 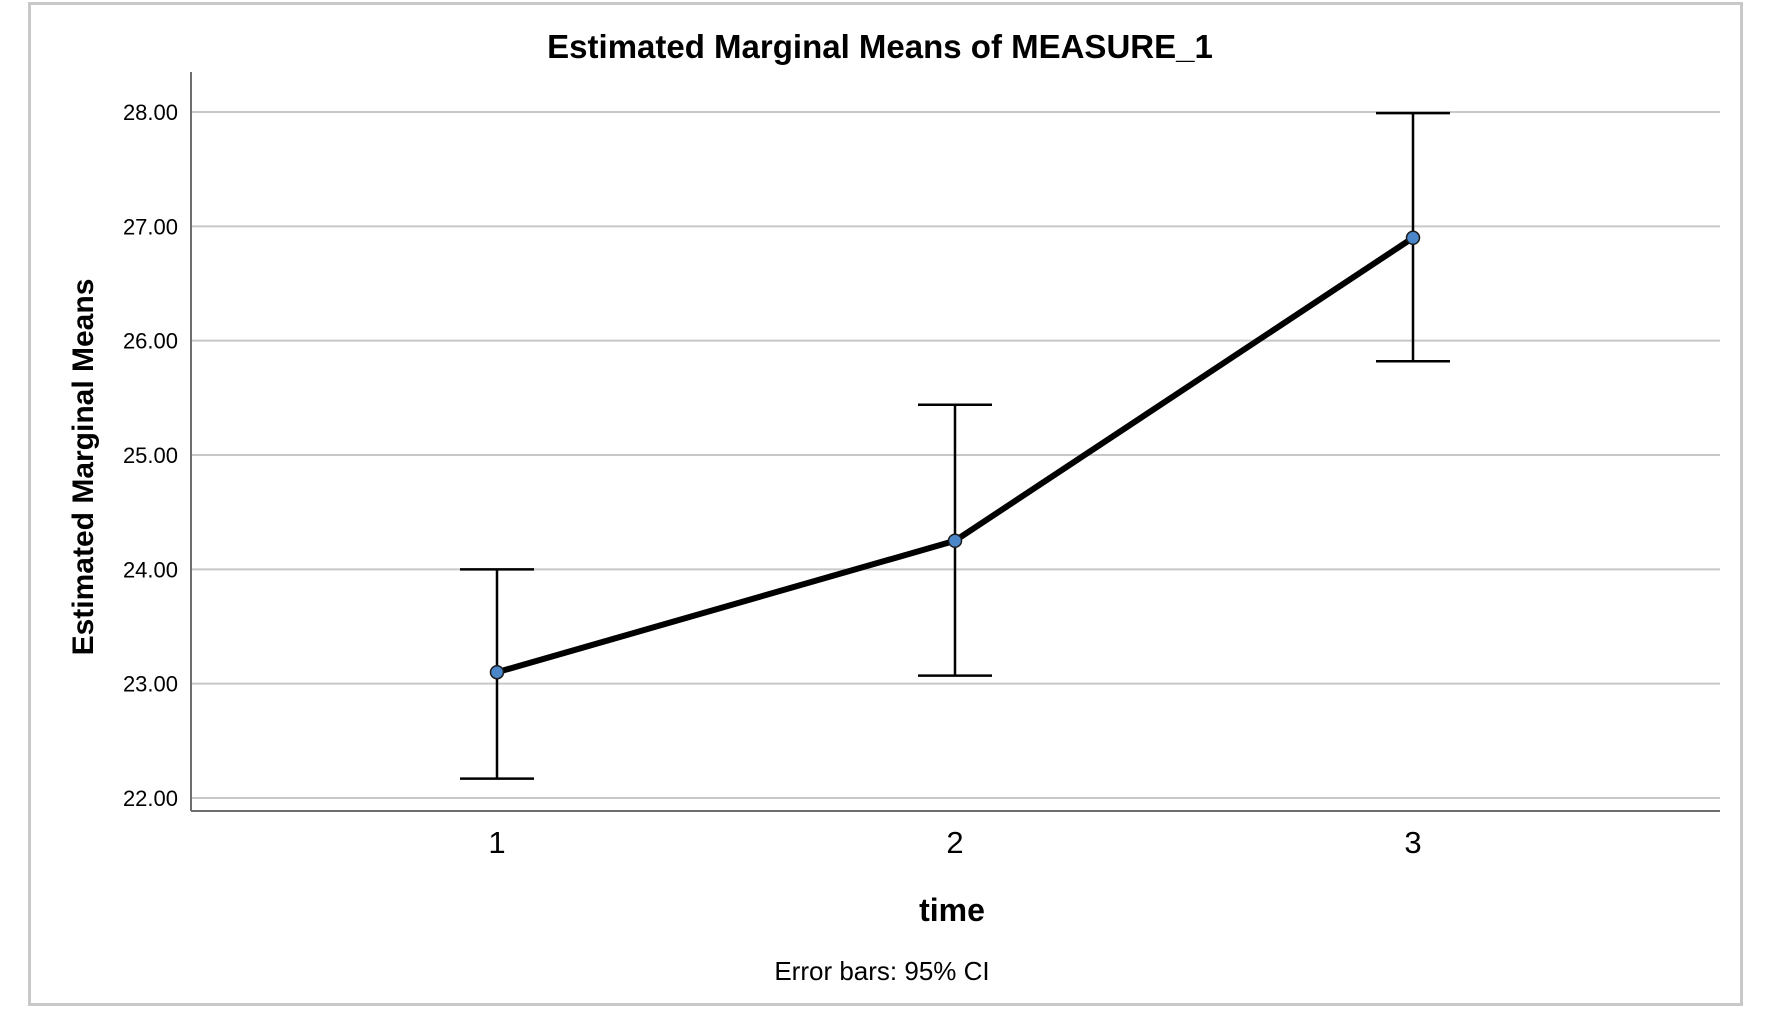 I want to click on y-tick-label: 24.00, so click(x=150, y=569).